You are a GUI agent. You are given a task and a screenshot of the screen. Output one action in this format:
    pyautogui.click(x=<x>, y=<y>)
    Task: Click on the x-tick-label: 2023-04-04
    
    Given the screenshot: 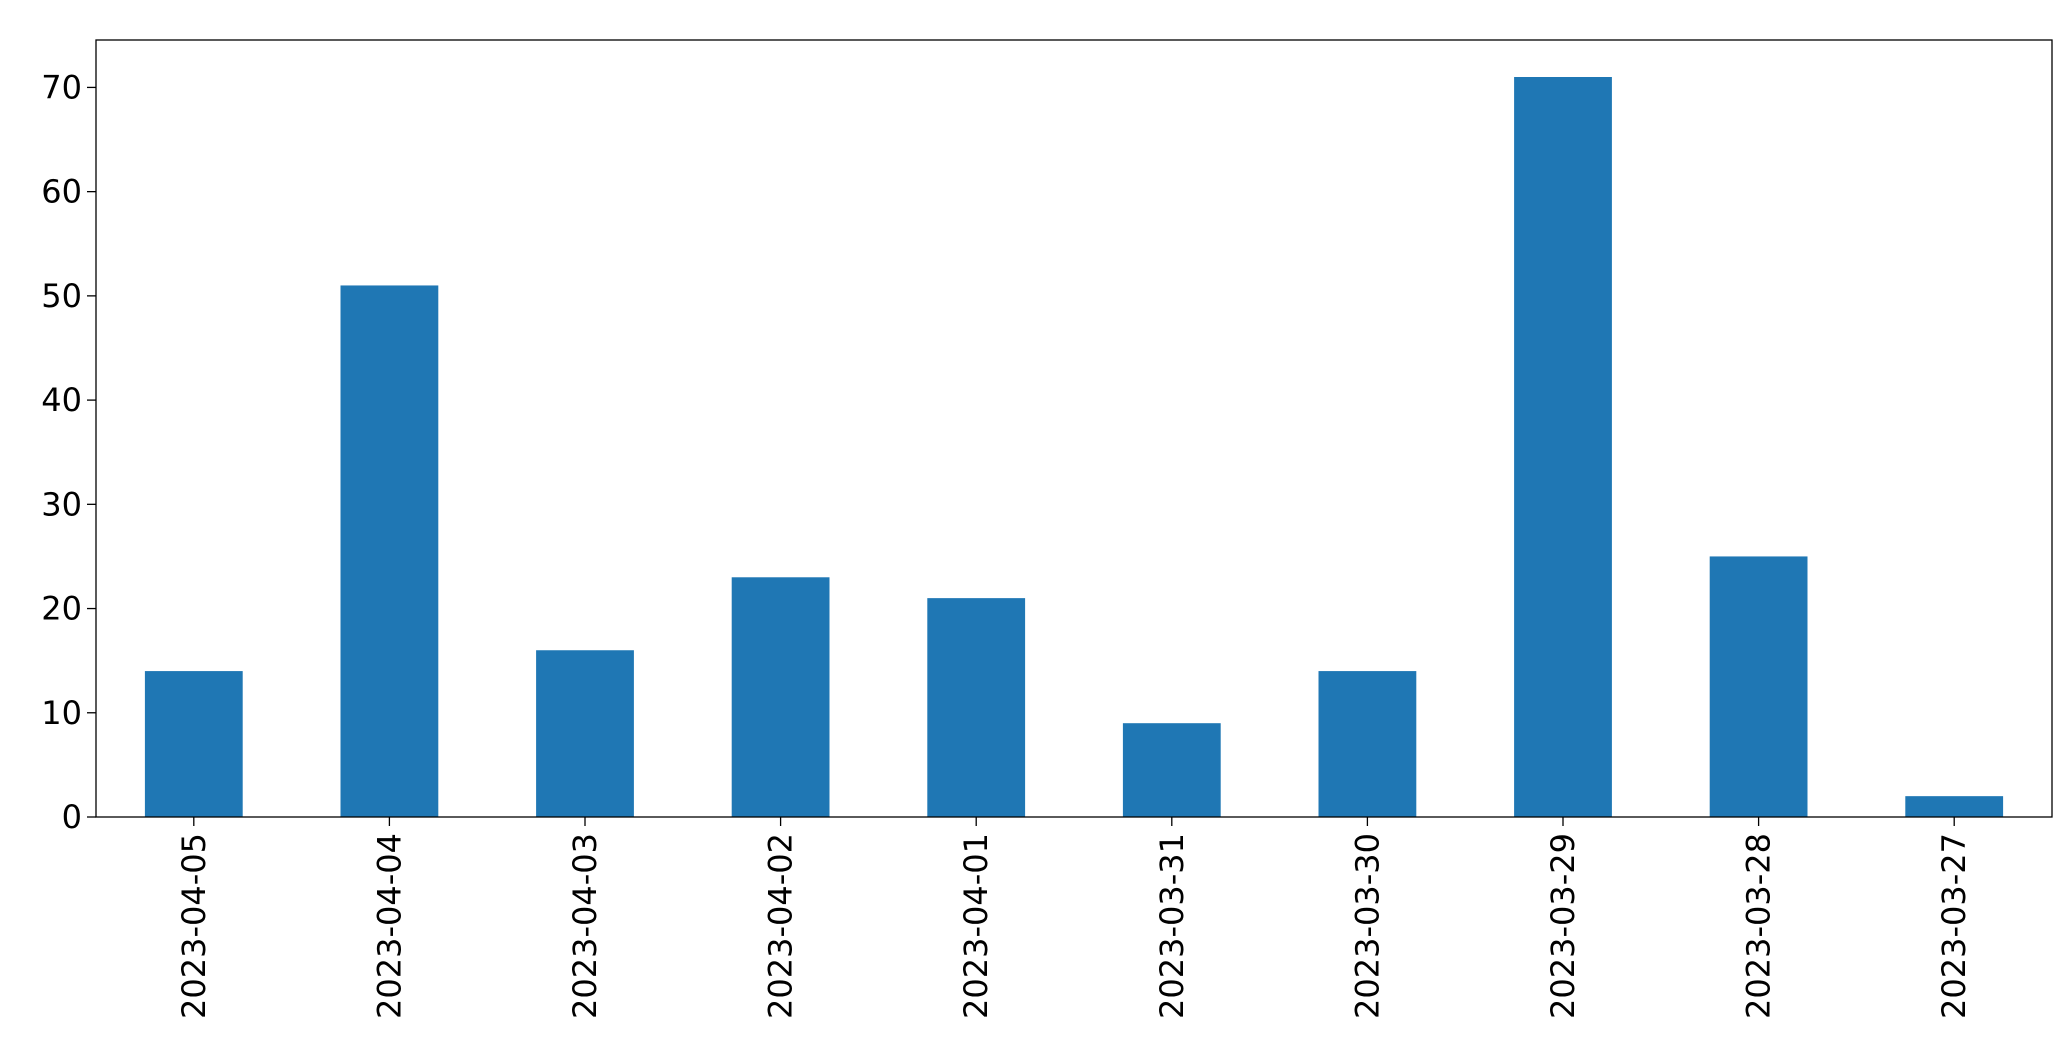 What is the action you would take?
    pyautogui.click(x=389, y=926)
    